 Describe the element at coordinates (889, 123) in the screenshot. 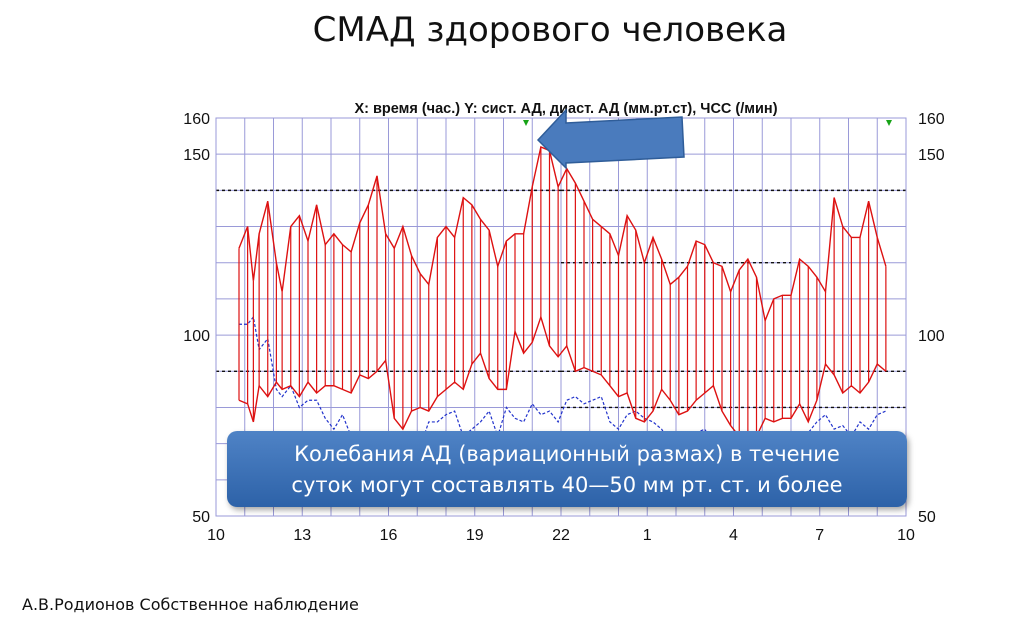

I see `marker-right` at that location.